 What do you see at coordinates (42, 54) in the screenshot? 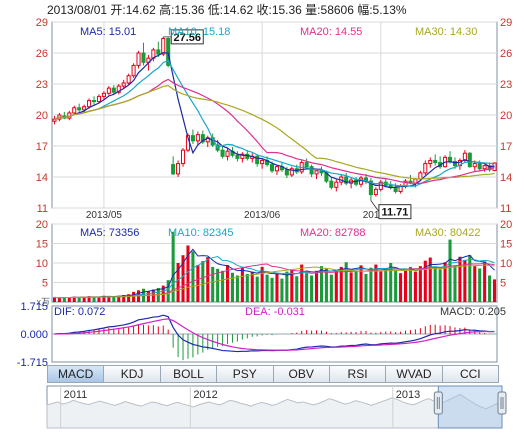
I see `price-tick-left: 26` at bounding box center [42, 54].